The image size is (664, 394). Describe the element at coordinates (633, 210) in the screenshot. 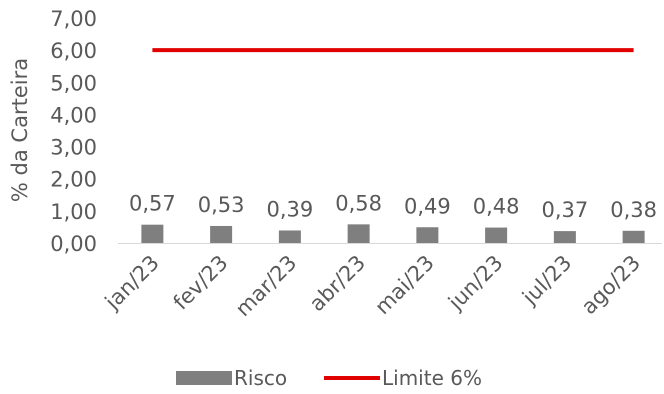

I see `bar-data-label: 0,38` at that location.